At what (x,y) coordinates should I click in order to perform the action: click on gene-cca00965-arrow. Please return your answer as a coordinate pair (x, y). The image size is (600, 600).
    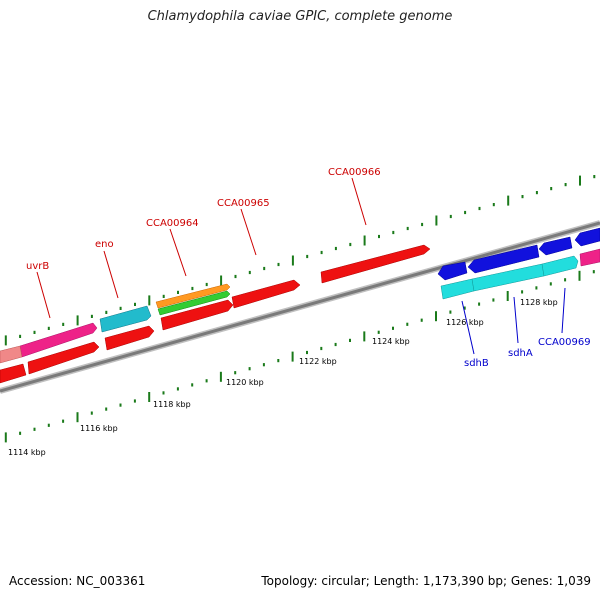
    Looking at the image, I should click on (266, 294).